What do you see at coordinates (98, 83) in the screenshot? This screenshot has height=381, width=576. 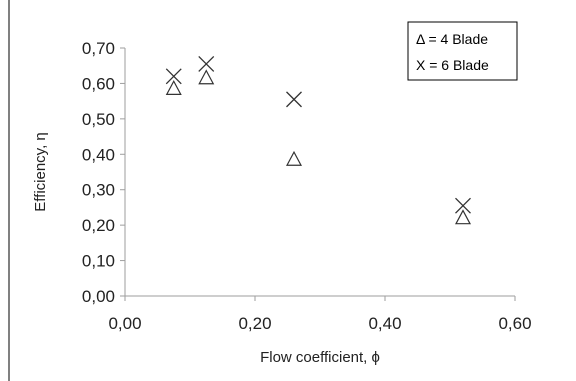 I see `y-tick-label: 0,60` at bounding box center [98, 83].